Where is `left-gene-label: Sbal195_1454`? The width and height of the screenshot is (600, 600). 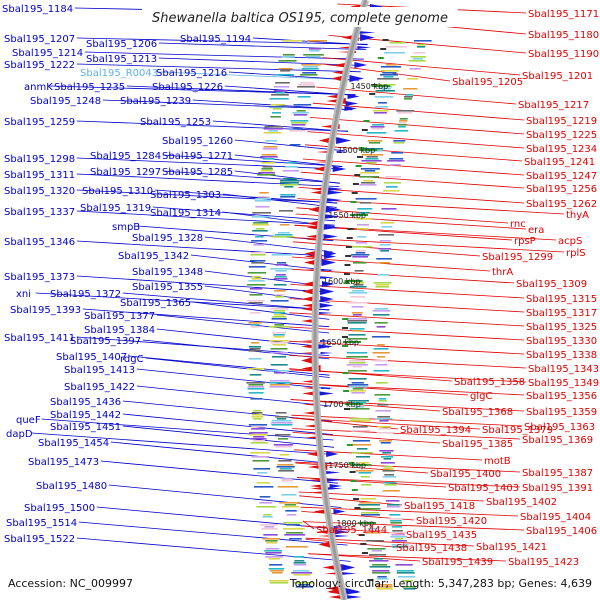 left-gene-label: Sbal195_1454 is located at coordinates (73, 443).